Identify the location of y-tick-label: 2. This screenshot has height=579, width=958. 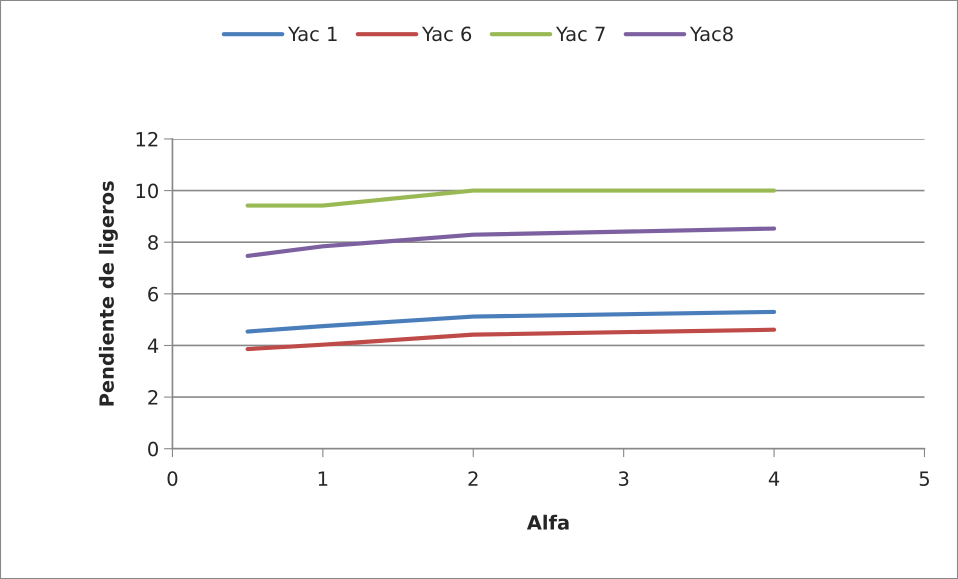
(153, 397).